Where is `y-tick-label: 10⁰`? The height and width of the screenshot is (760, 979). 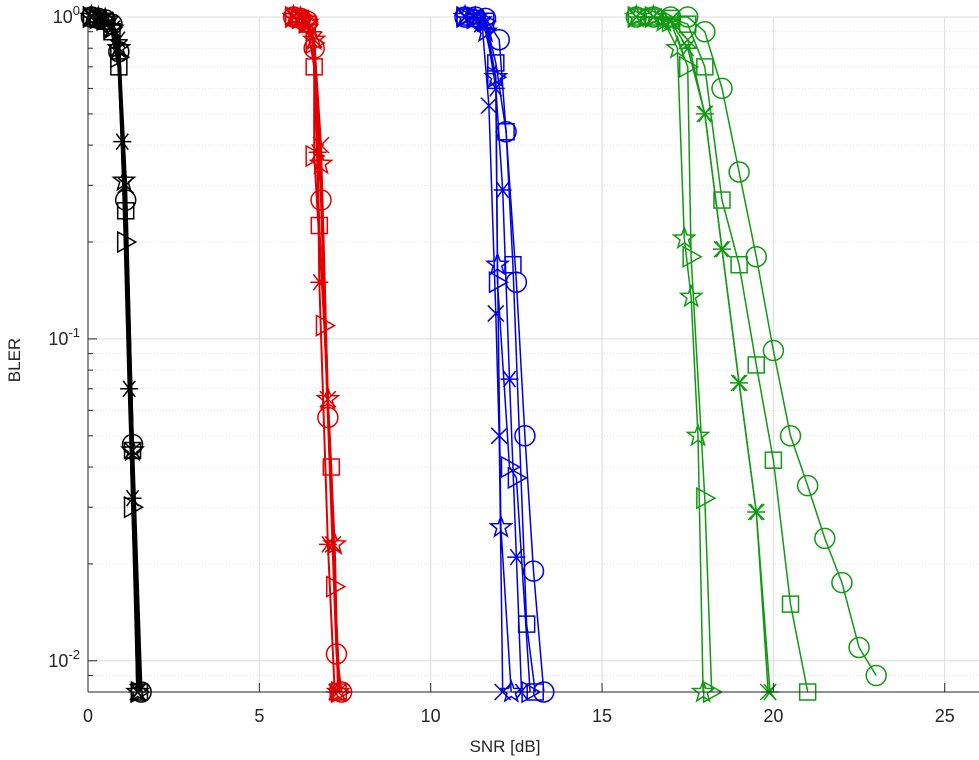
y-tick-label: 10⁰ is located at coordinates (66, 15).